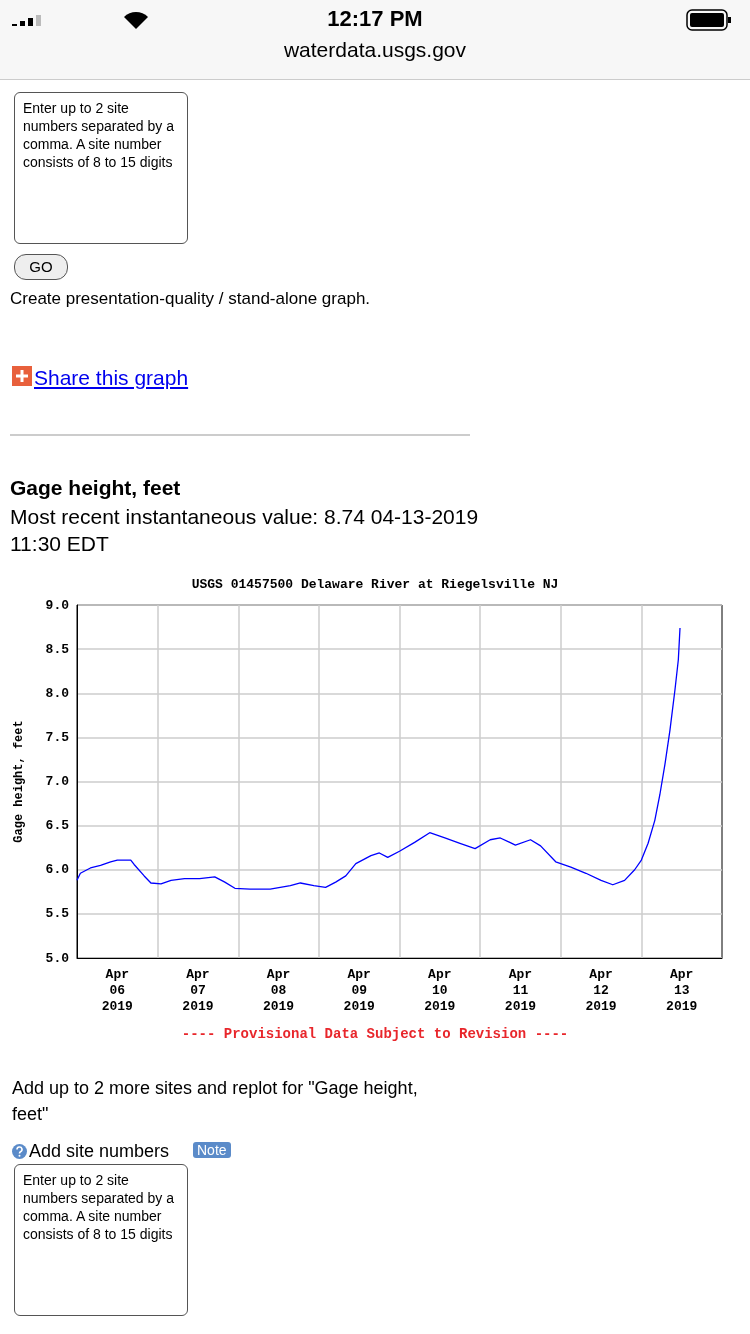 The width and height of the screenshot is (750, 1334). What do you see at coordinates (375, 50) in the screenshot?
I see `text: waterdata.usgs.gov` at bounding box center [375, 50].